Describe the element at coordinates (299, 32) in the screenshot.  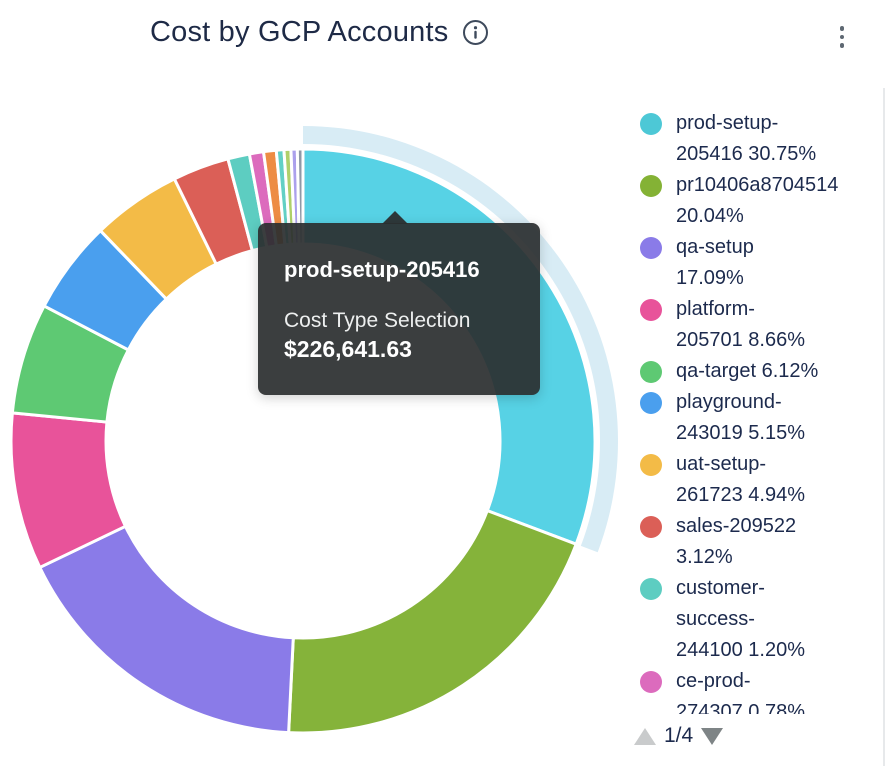
I see `page-title: Cost by GCP Accounts` at that location.